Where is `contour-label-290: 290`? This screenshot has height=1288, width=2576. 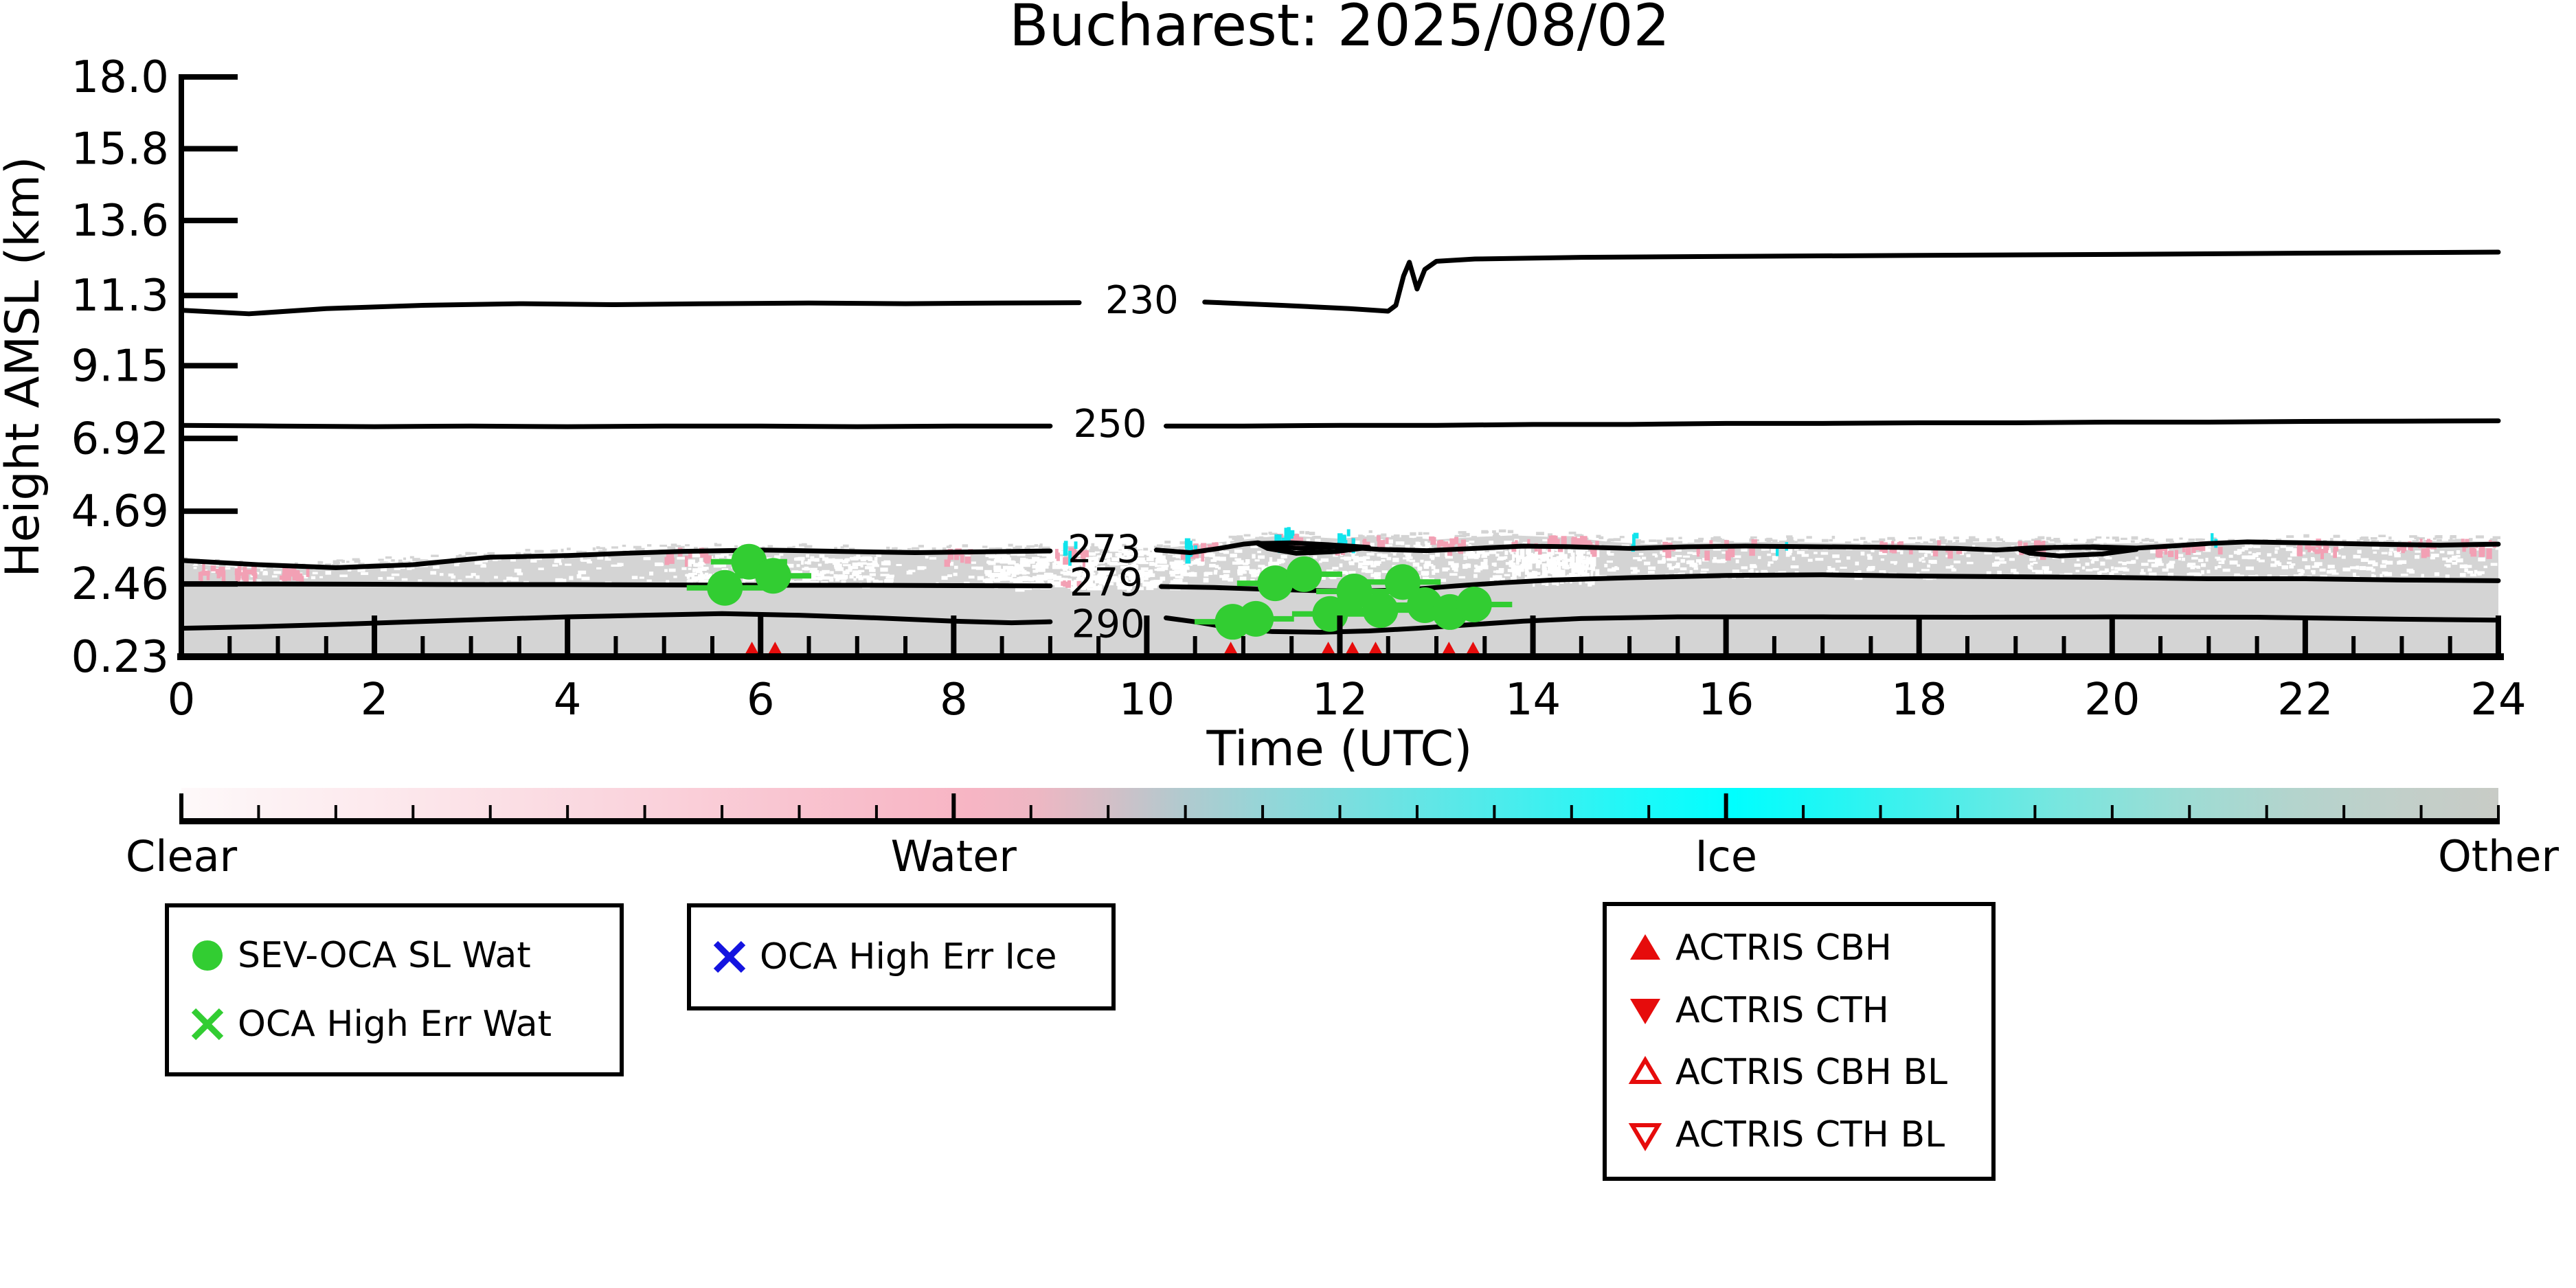 contour-label-290: 290 is located at coordinates (1108, 624).